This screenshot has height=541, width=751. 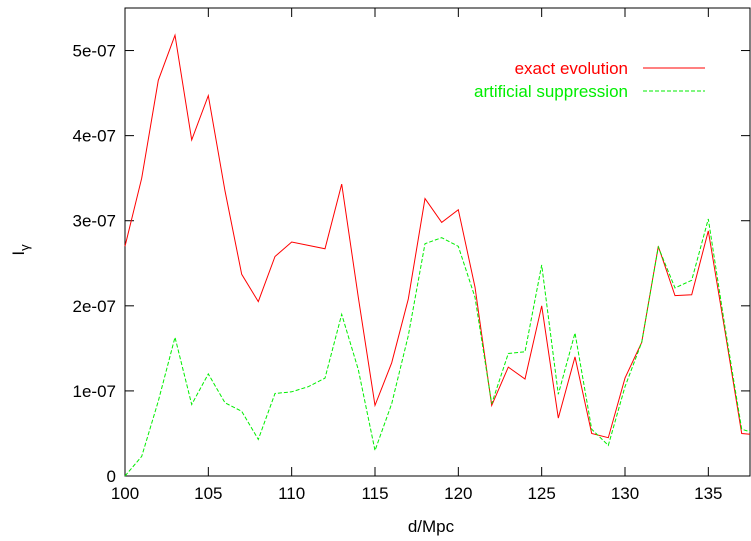 What do you see at coordinates (94, 391) in the screenshot?
I see `y-tick-label: 1e-07` at bounding box center [94, 391].